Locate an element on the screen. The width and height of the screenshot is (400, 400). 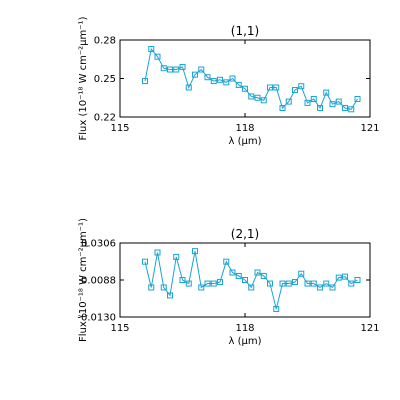
y-tick-label: -0.0130 is located at coordinates (96, 318).